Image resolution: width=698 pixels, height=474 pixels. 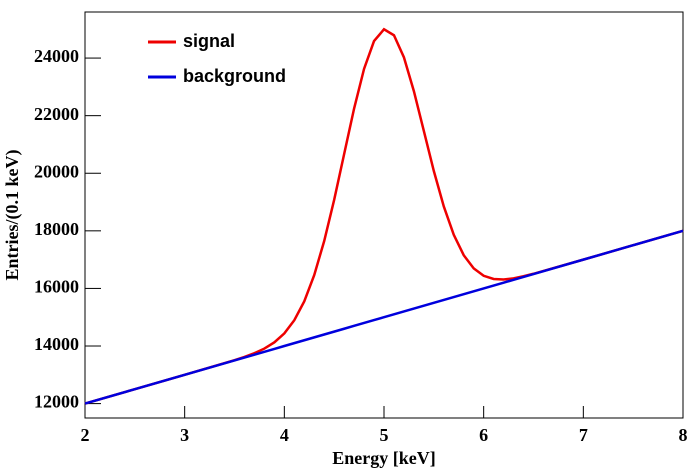 What do you see at coordinates (12, 215) in the screenshot?
I see `y-axis-title: Entries/(0.1 keV)` at bounding box center [12, 215].